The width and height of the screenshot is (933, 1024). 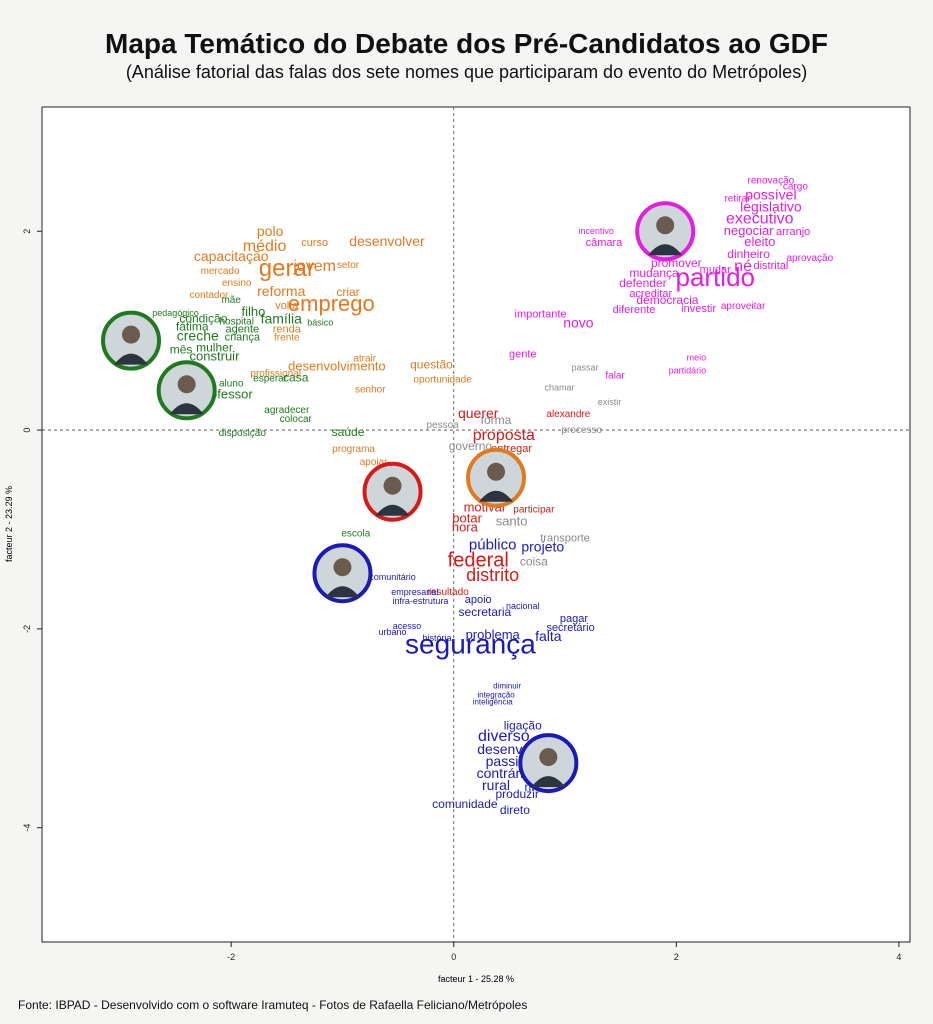 What do you see at coordinates (175, 313) in the screenshot?
I see `word-label: pedagógico` at bounding box center [175, 313].